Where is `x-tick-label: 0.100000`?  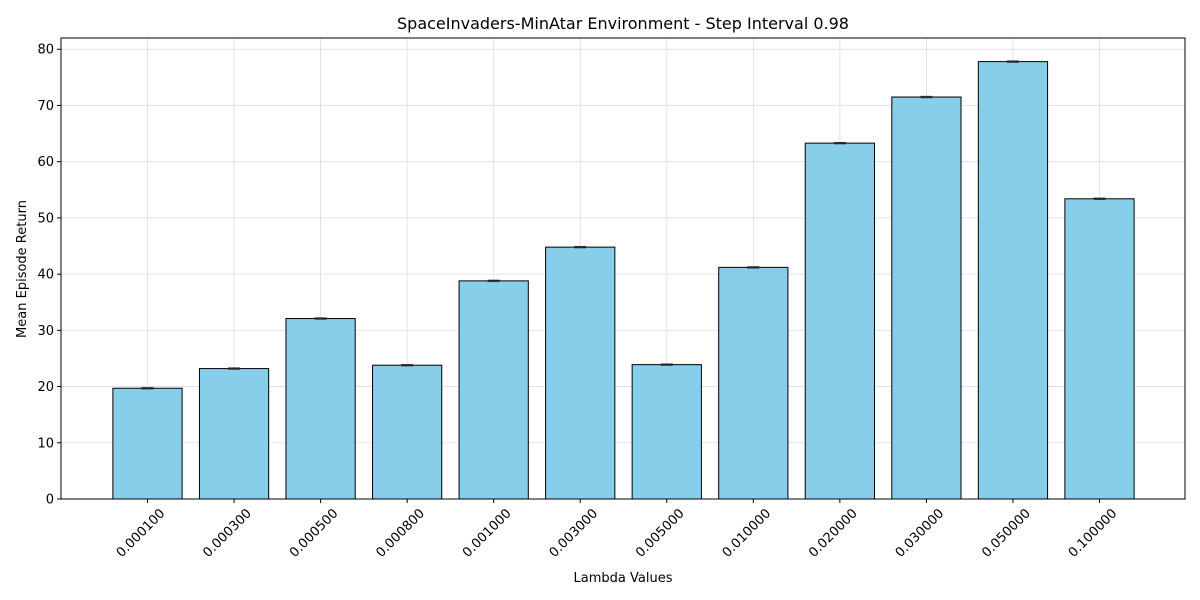 x-tick-label: 0.100000 is located at coordinates (1093, 533).